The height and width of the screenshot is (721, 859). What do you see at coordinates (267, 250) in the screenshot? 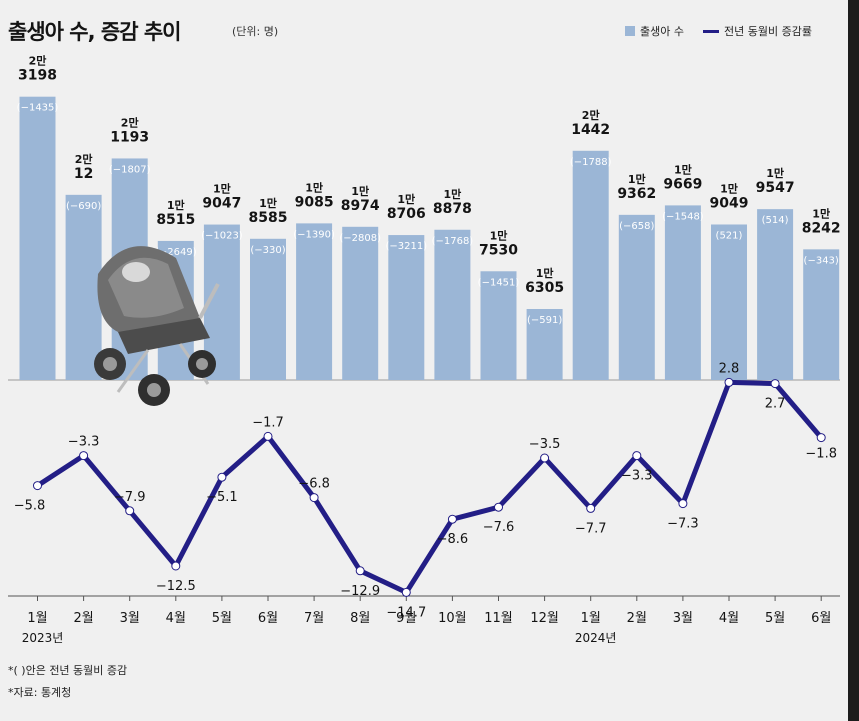
I see `bar-change-label: (−330)` at bounding box center [267, 250].